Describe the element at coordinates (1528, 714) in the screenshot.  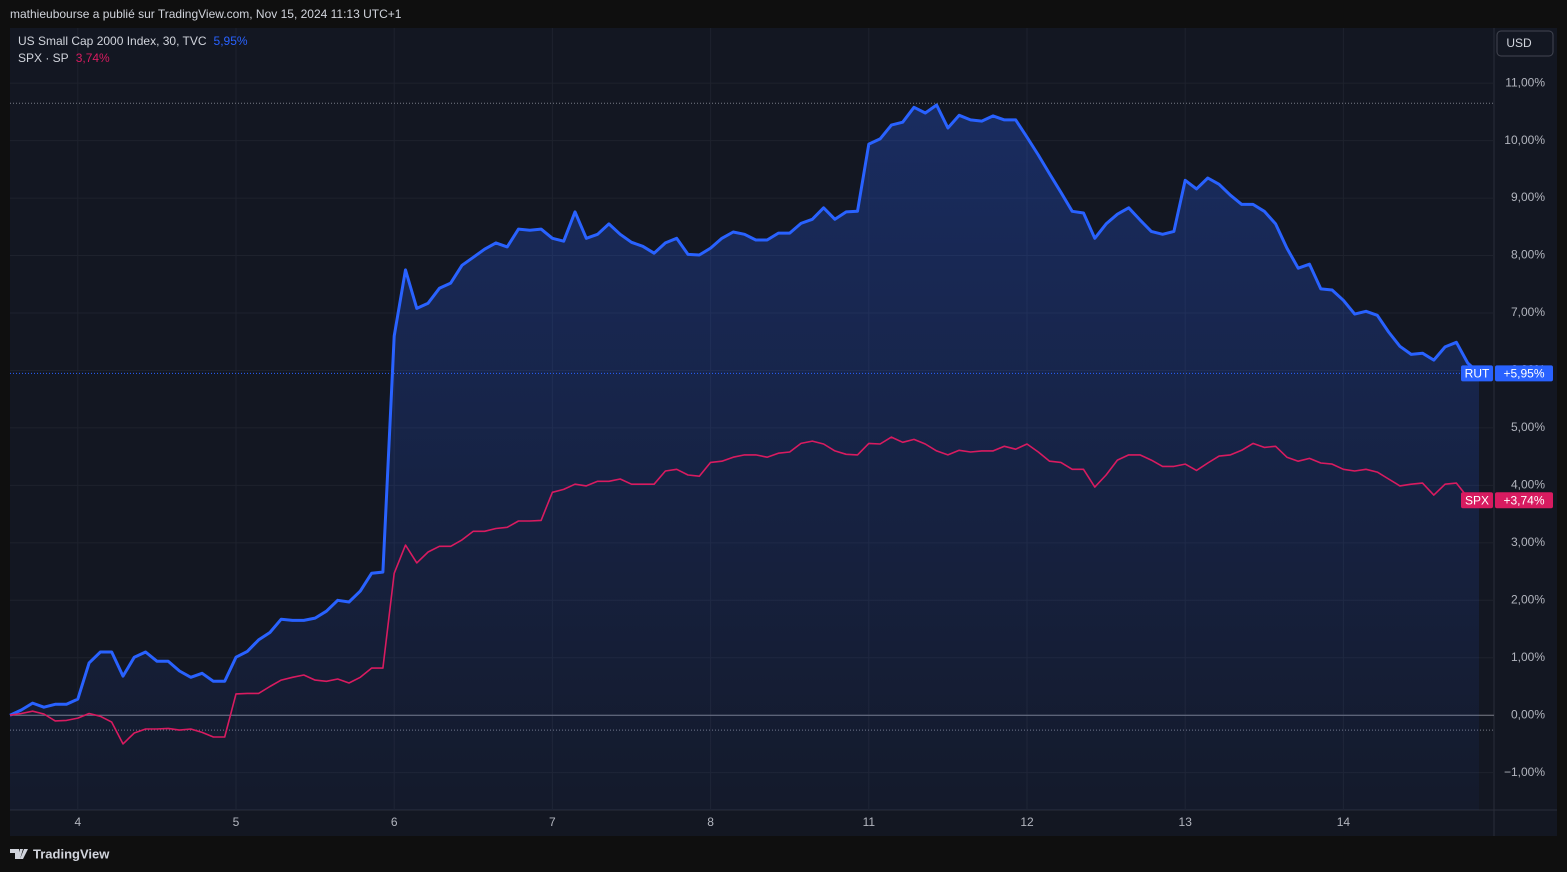
I see `y-tick-label: 0,00%` at that location.